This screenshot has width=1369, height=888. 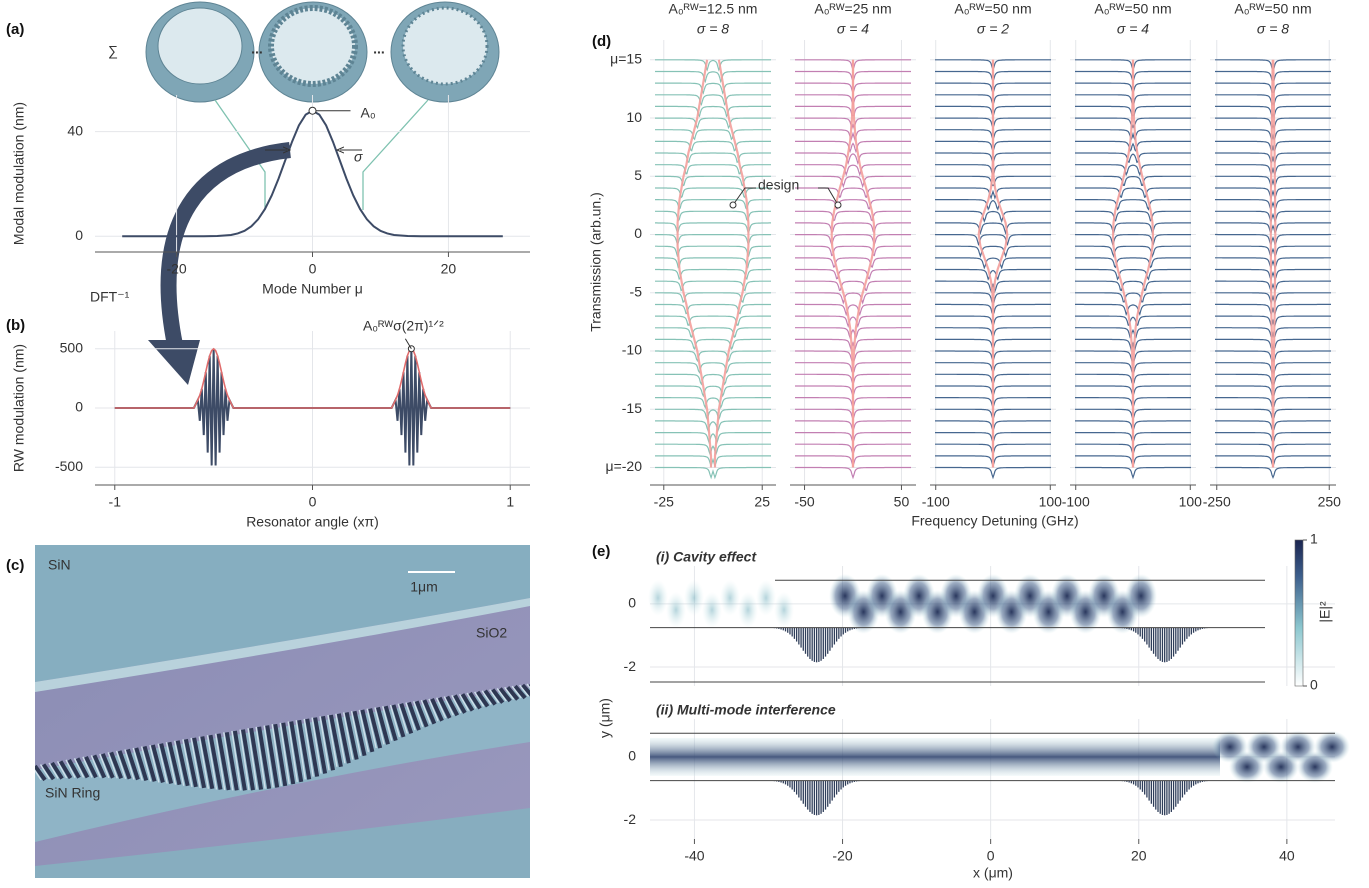 I want to click on data-line, so click(x=312, y=378).